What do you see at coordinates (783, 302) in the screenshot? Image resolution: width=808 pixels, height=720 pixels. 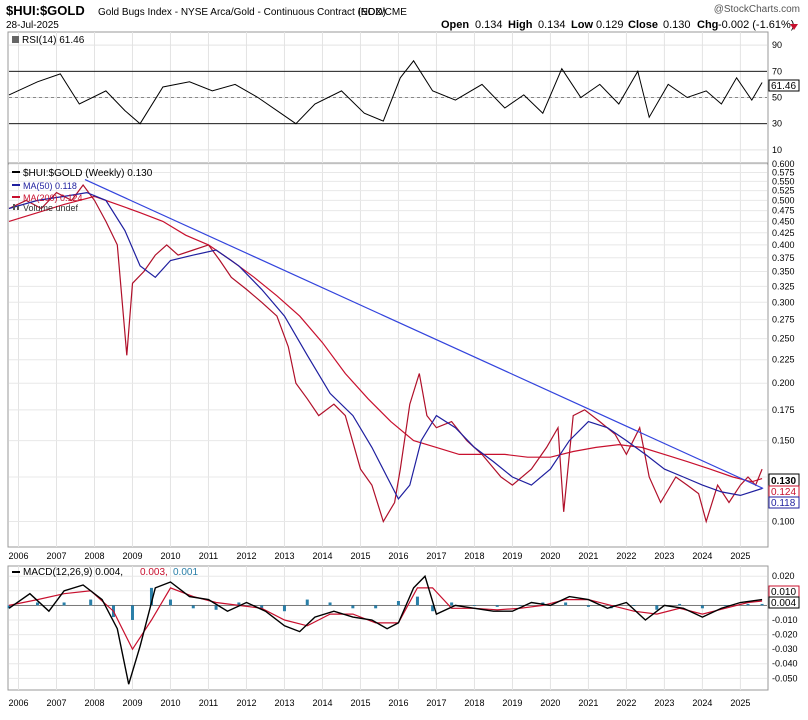 I see `price-tick-label: 0.300` at bounding box center [783, 302].